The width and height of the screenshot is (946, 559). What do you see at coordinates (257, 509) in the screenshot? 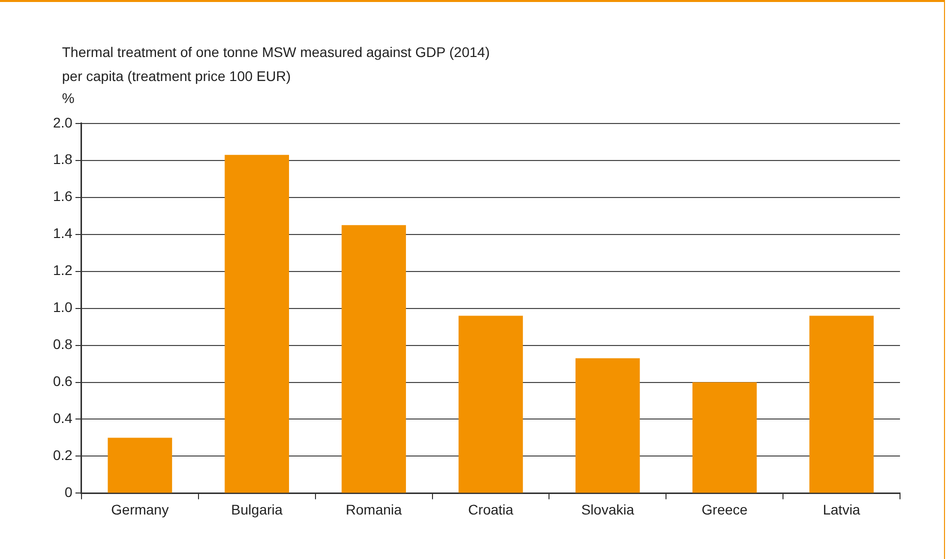
I see `x-tick-label: Bulgaria` at bounding box center [257, 509].